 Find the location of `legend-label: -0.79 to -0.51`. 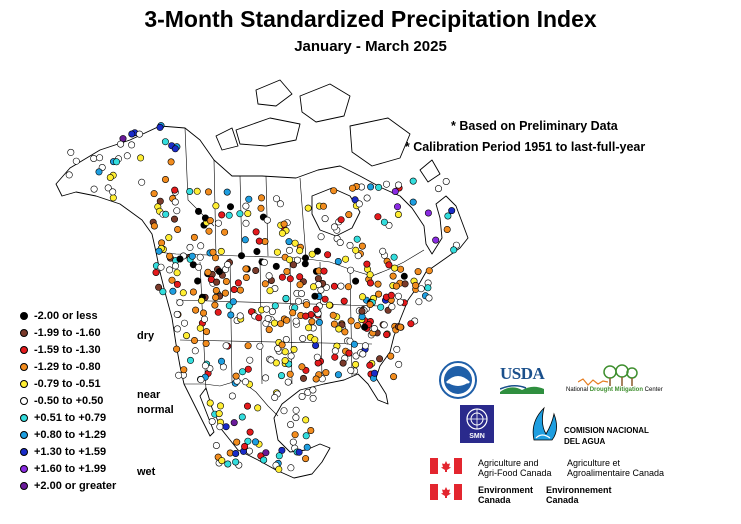

legend-label: -0.79 to -0.51 is located at coordinates (67, 384).